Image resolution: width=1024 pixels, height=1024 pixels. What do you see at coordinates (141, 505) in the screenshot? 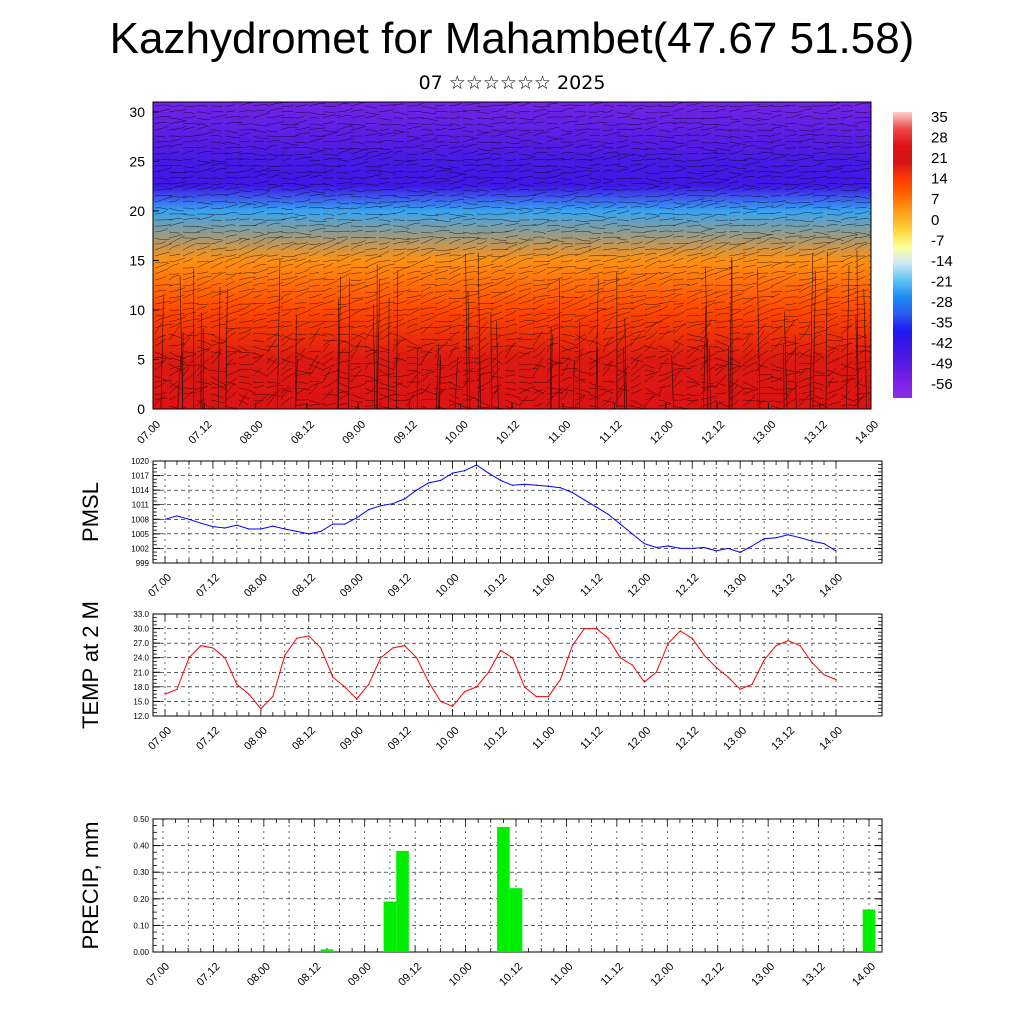
I see `y-tick-label: 1011` at bounding box center [141, 505].